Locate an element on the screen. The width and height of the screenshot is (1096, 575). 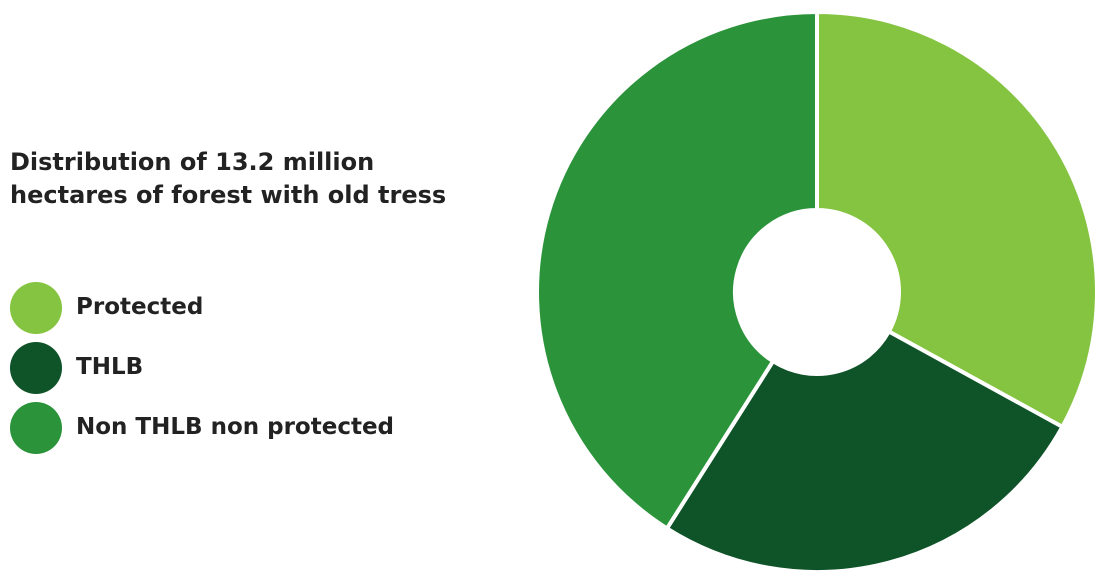
chart-title-line-2: hectares of forest with old tress is located at coordinates (228, 195).